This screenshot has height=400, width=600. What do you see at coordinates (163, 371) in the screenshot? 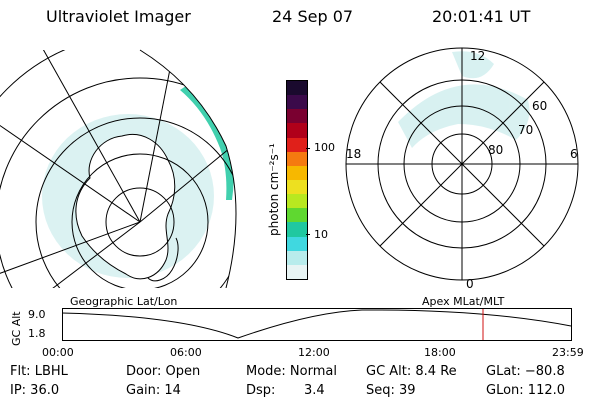
I see `door-readout: Door: Open` at bounding box center [163, 371].